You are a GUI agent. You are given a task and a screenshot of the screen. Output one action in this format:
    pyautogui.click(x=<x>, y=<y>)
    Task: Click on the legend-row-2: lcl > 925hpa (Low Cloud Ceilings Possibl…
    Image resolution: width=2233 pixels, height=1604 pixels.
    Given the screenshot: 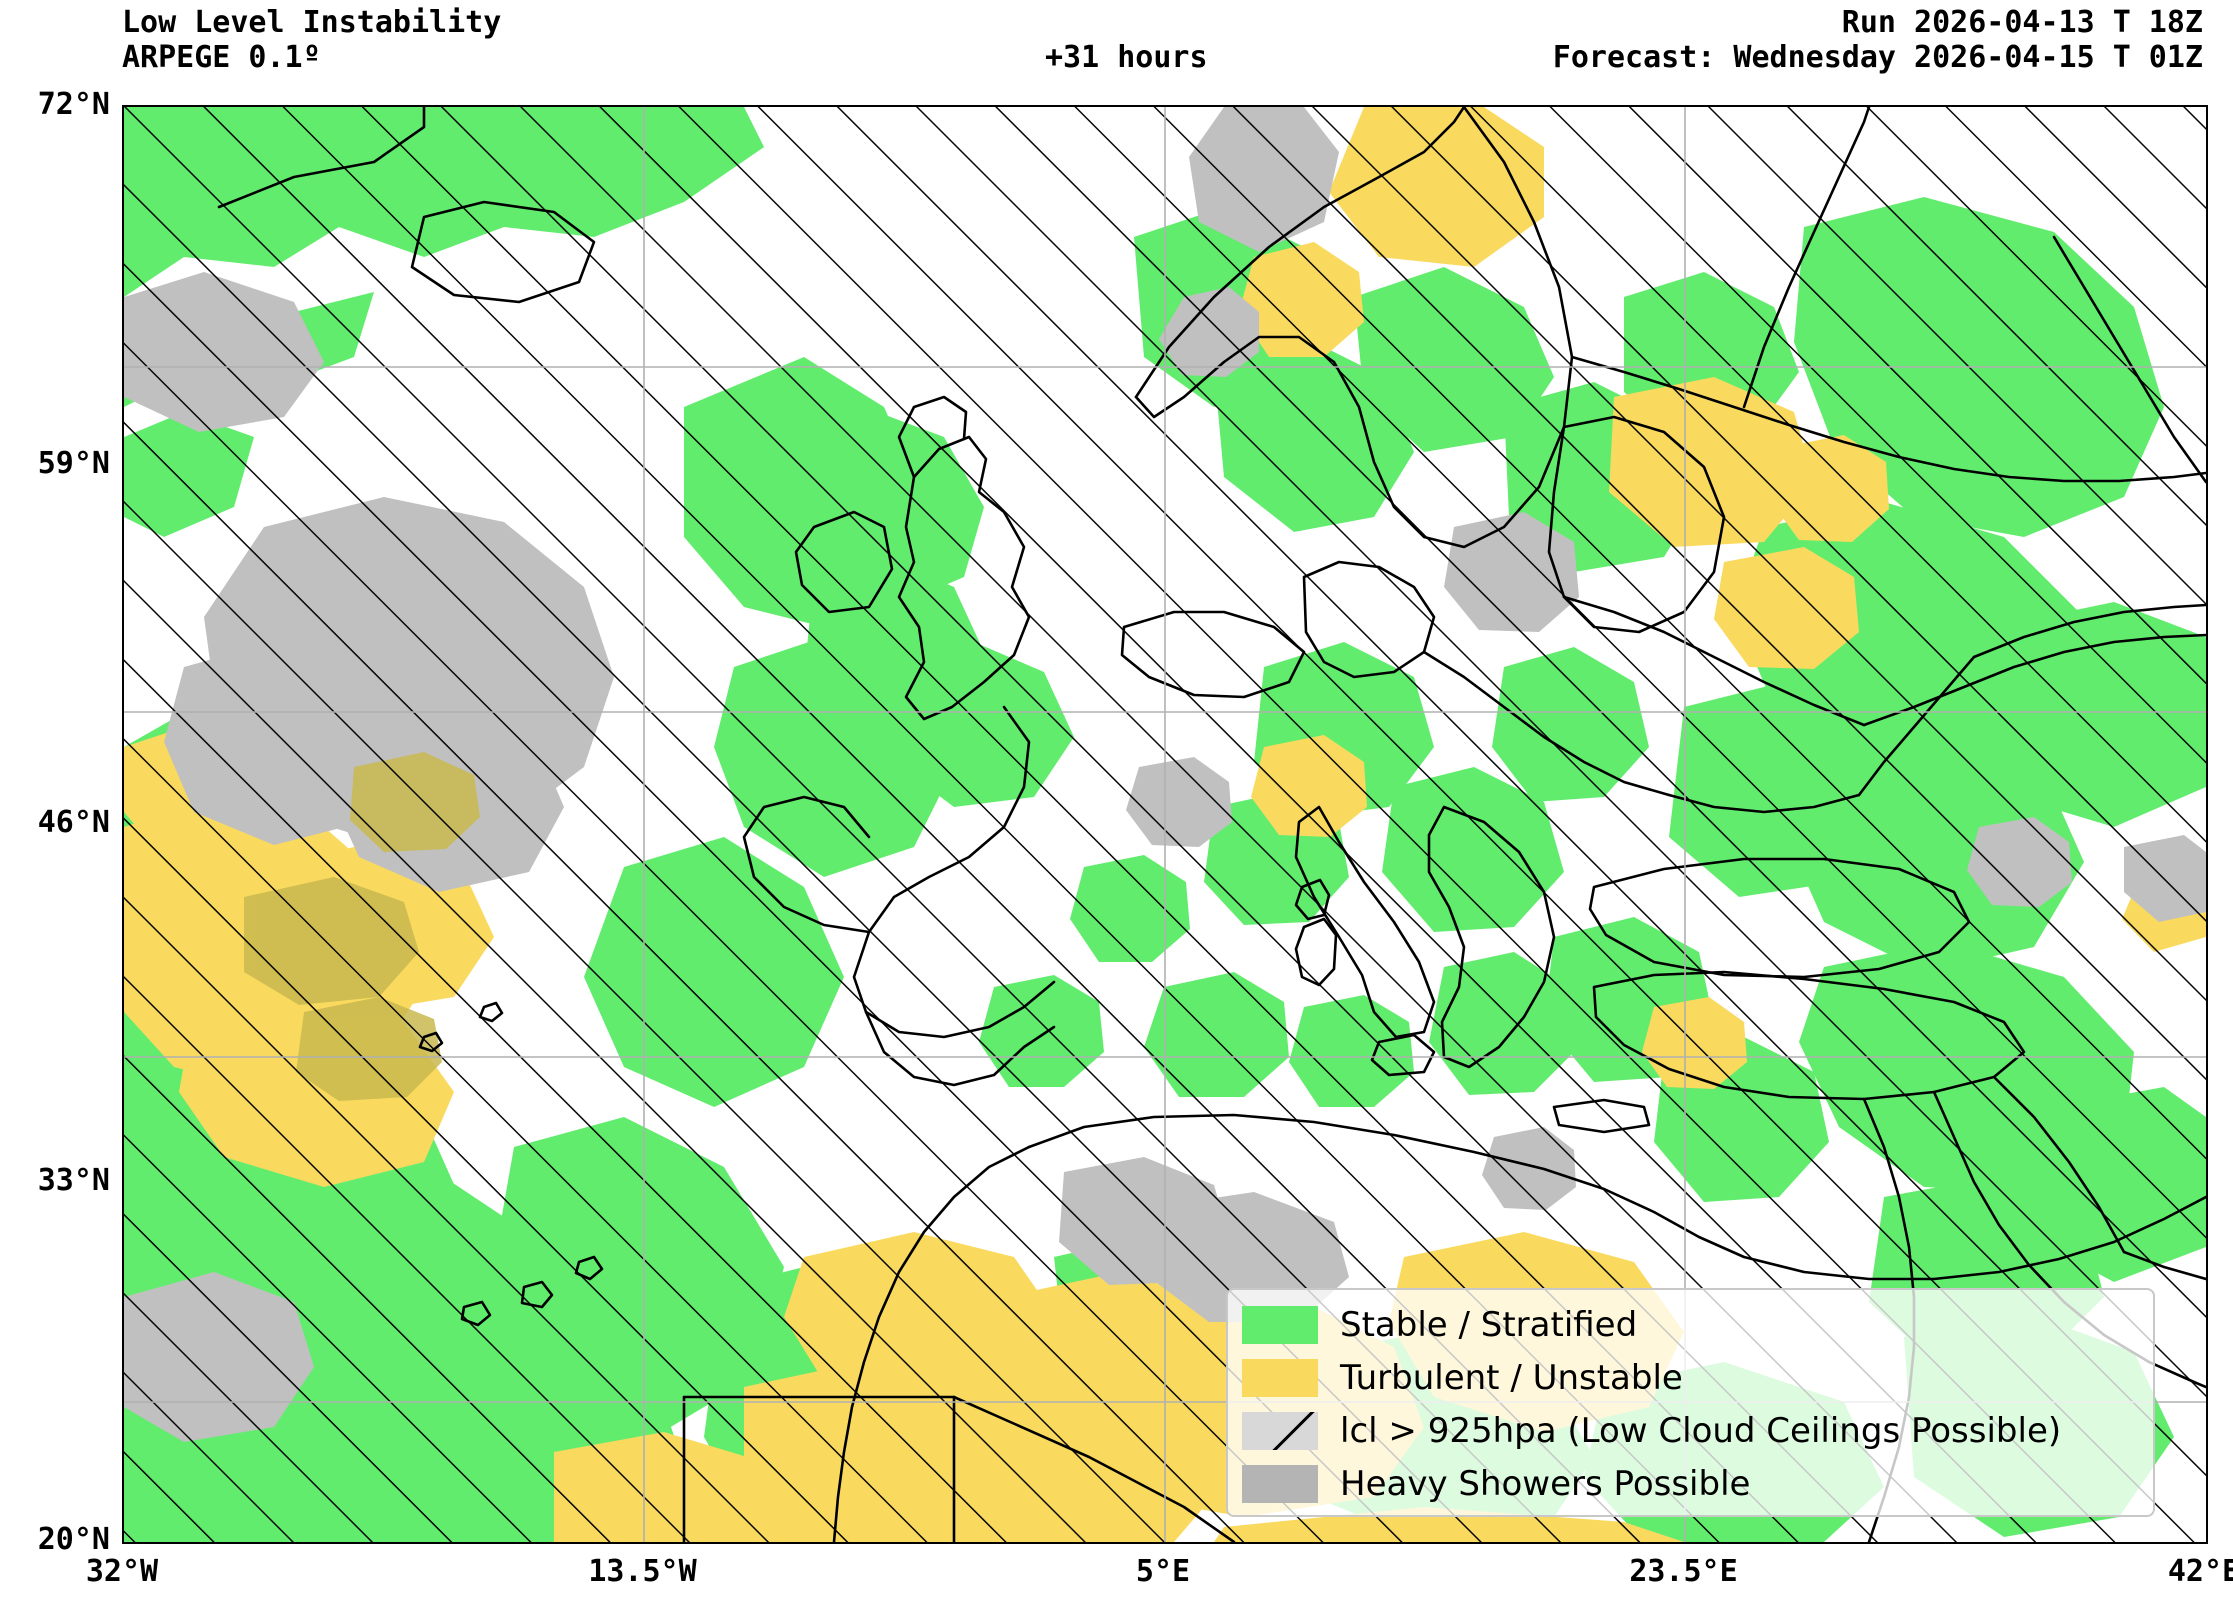 What is the action you would take?
    pyautogui.click(x=1690, y=1431)
    